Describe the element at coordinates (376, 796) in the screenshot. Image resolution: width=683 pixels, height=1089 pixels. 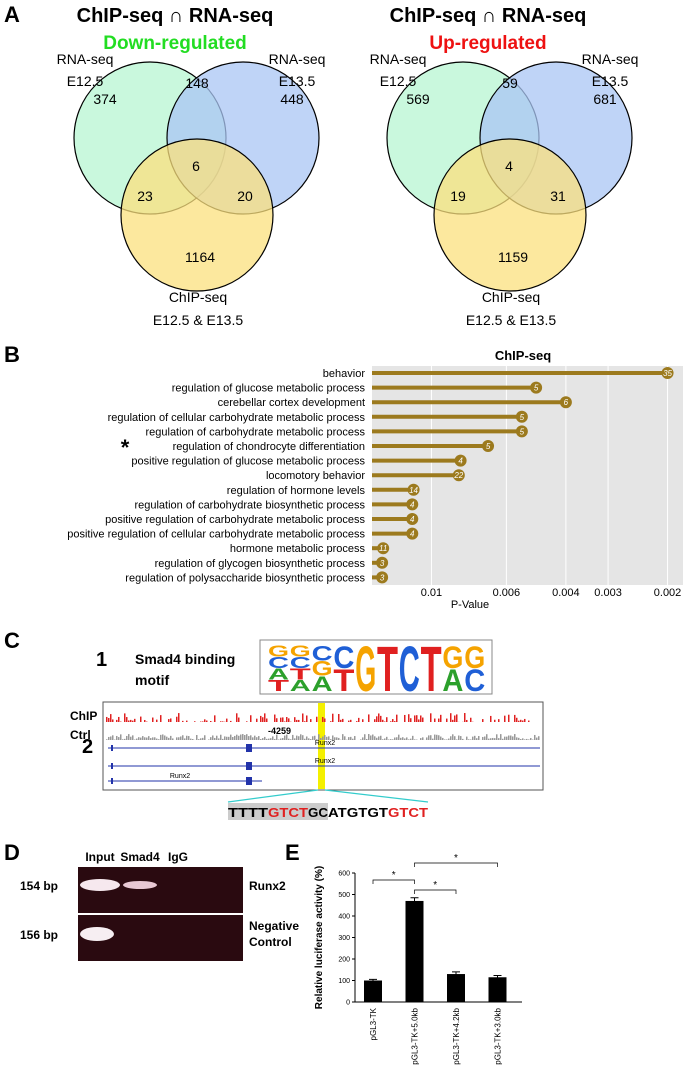
I see `zoom-line` at that location.